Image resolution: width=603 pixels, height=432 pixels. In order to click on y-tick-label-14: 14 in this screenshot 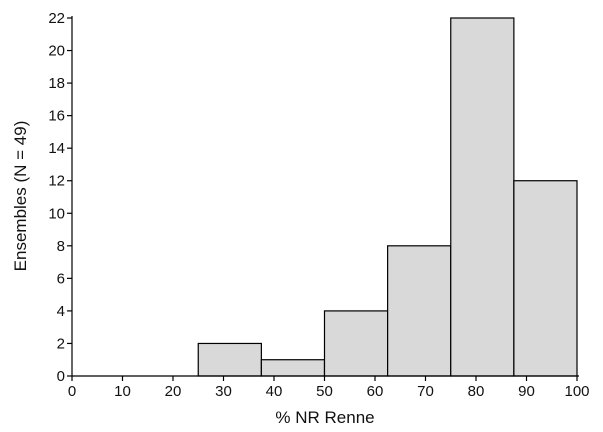, I will do `click(56, 148)`.